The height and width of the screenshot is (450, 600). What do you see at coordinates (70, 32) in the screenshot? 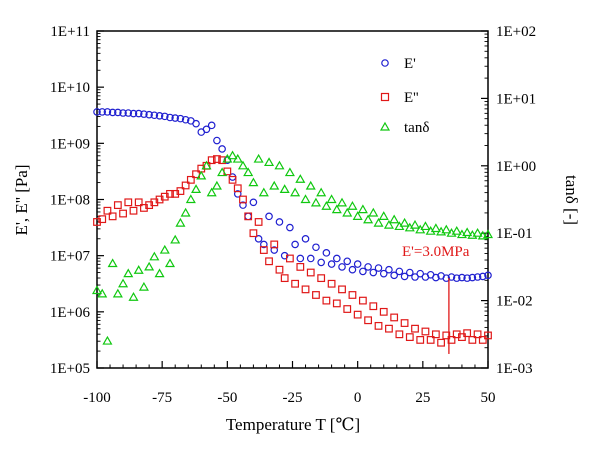
I see `y-tick-label: 1E+11` at bounding box center [70, 32].